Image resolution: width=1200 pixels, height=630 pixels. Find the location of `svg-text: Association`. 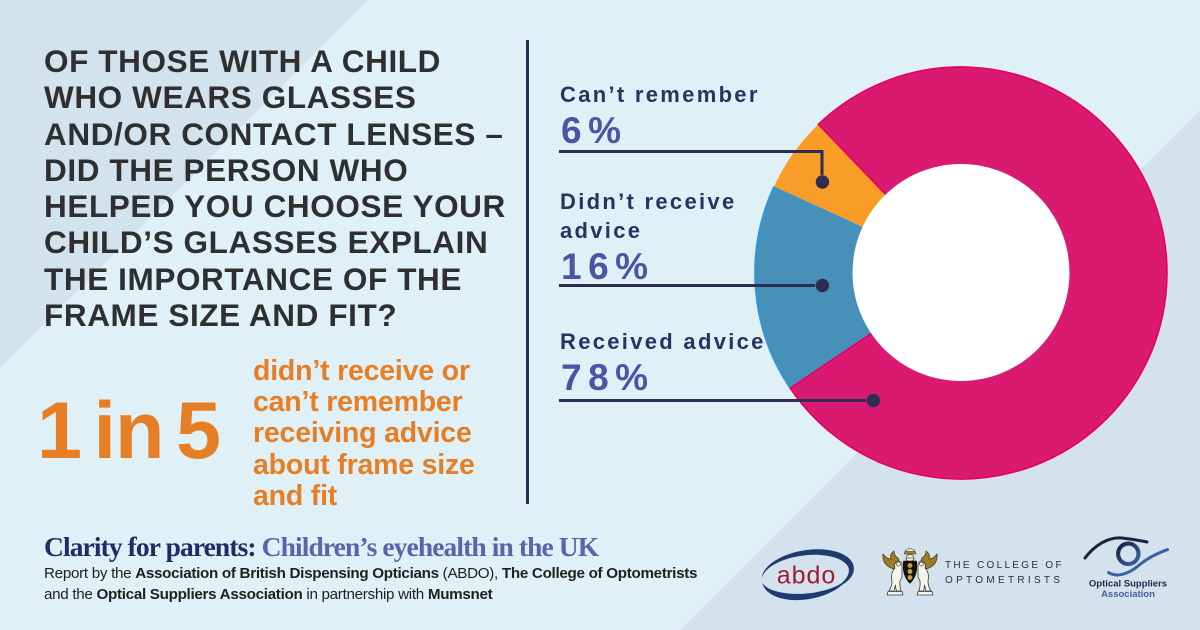

svg-text: Association is located at coordinates (1128, 594).